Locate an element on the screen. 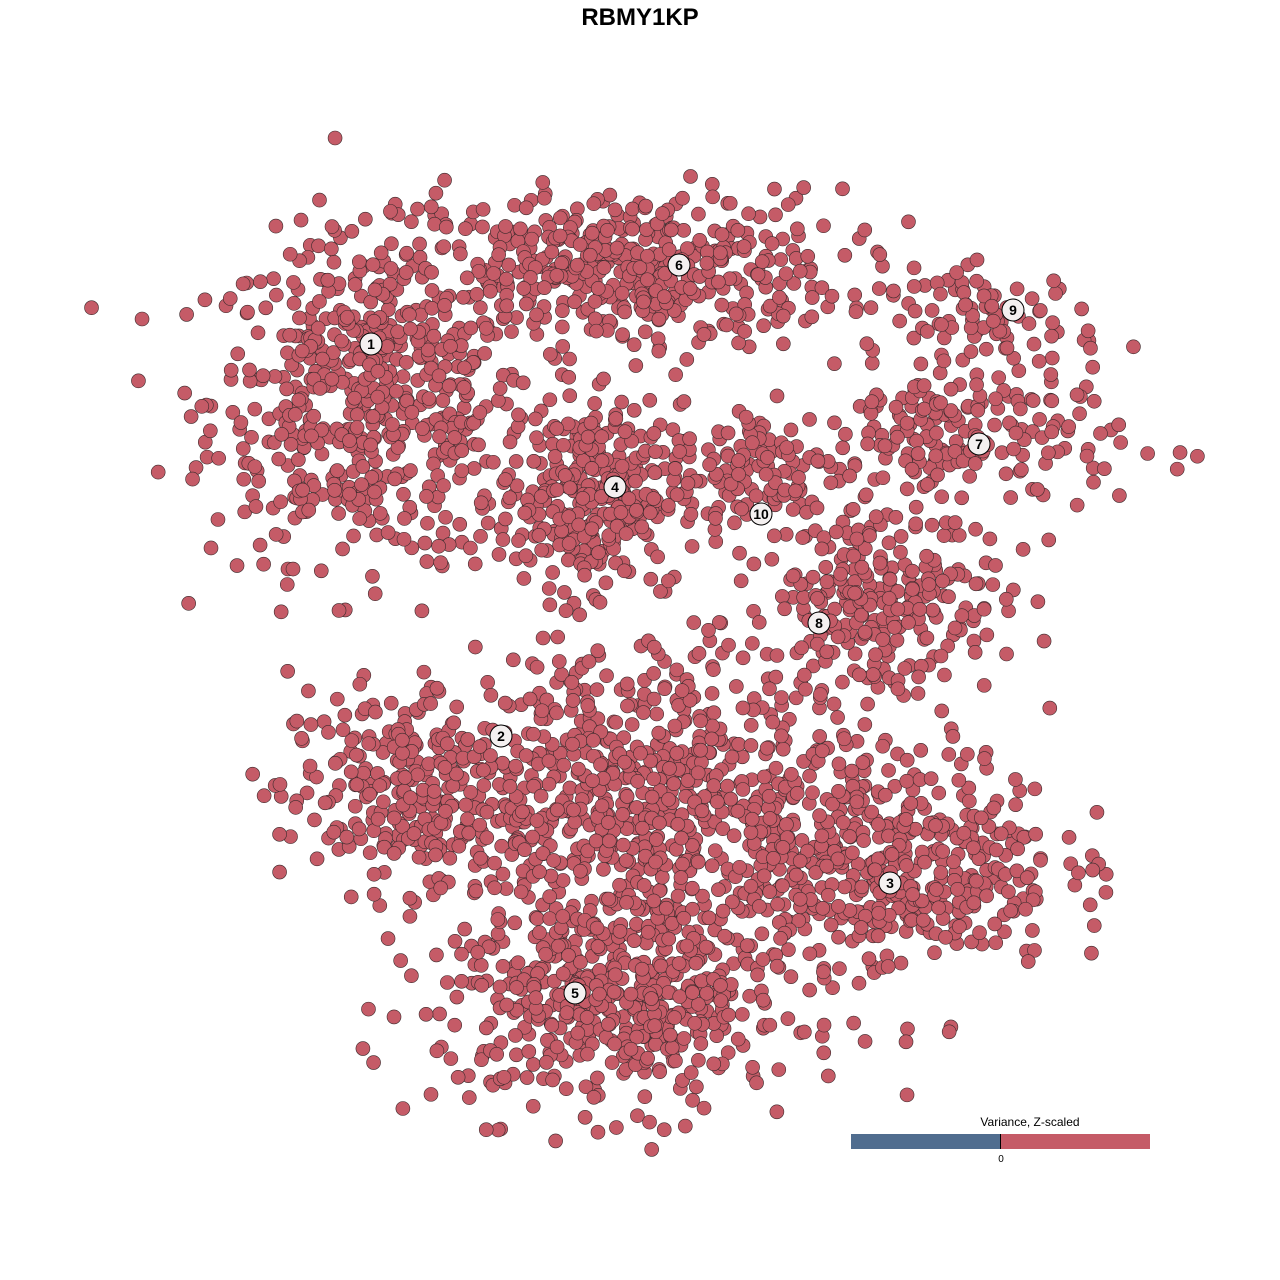 This screenshot has width=1280, height=1280. legend-low-segment is located at coordinates (926, 1141).